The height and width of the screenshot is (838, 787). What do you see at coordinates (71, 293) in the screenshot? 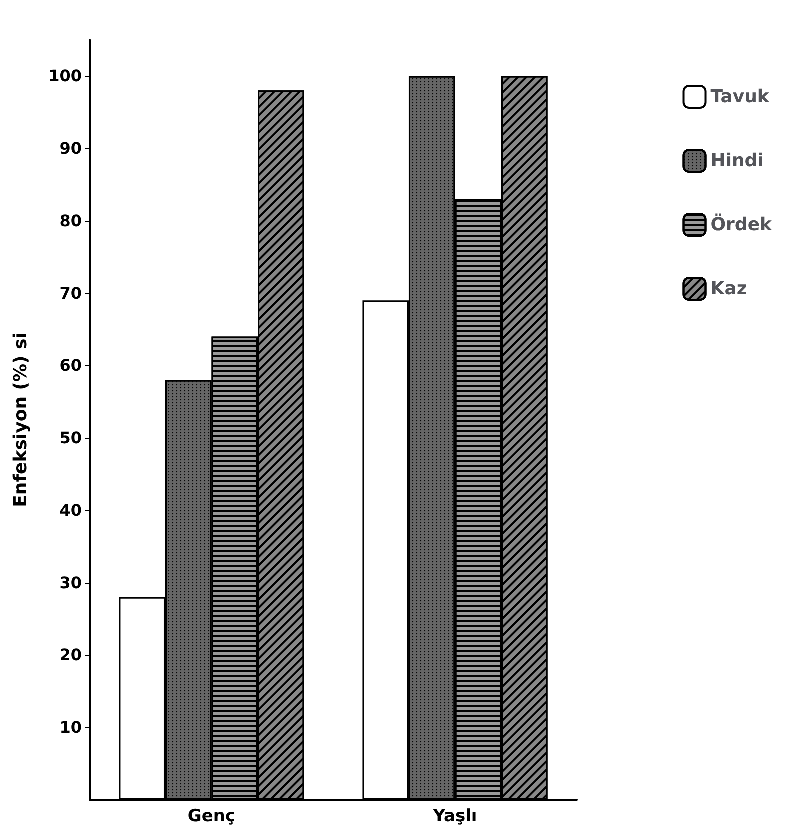
I see `y-tick-label: 70` at bounding box center [71, 293].